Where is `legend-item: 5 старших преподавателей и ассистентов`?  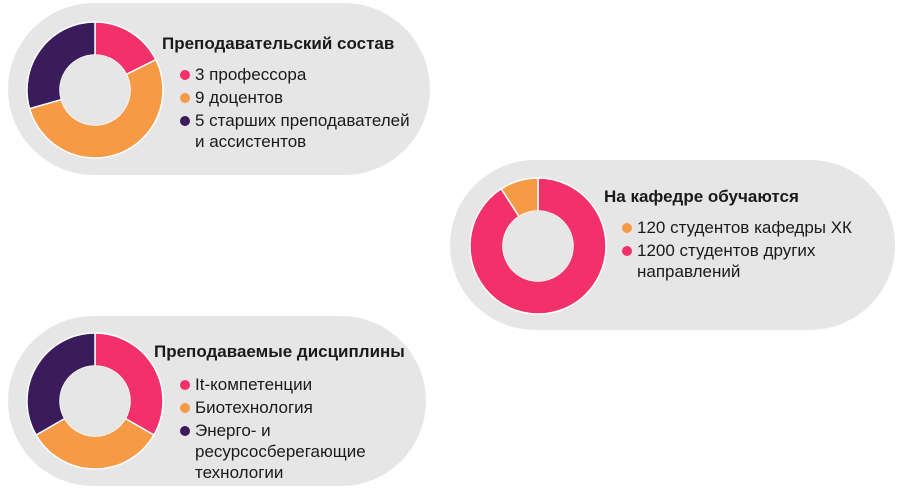 legend-item: 5 старших преподавателей и ассистентов is located at coordinates (295, 131).